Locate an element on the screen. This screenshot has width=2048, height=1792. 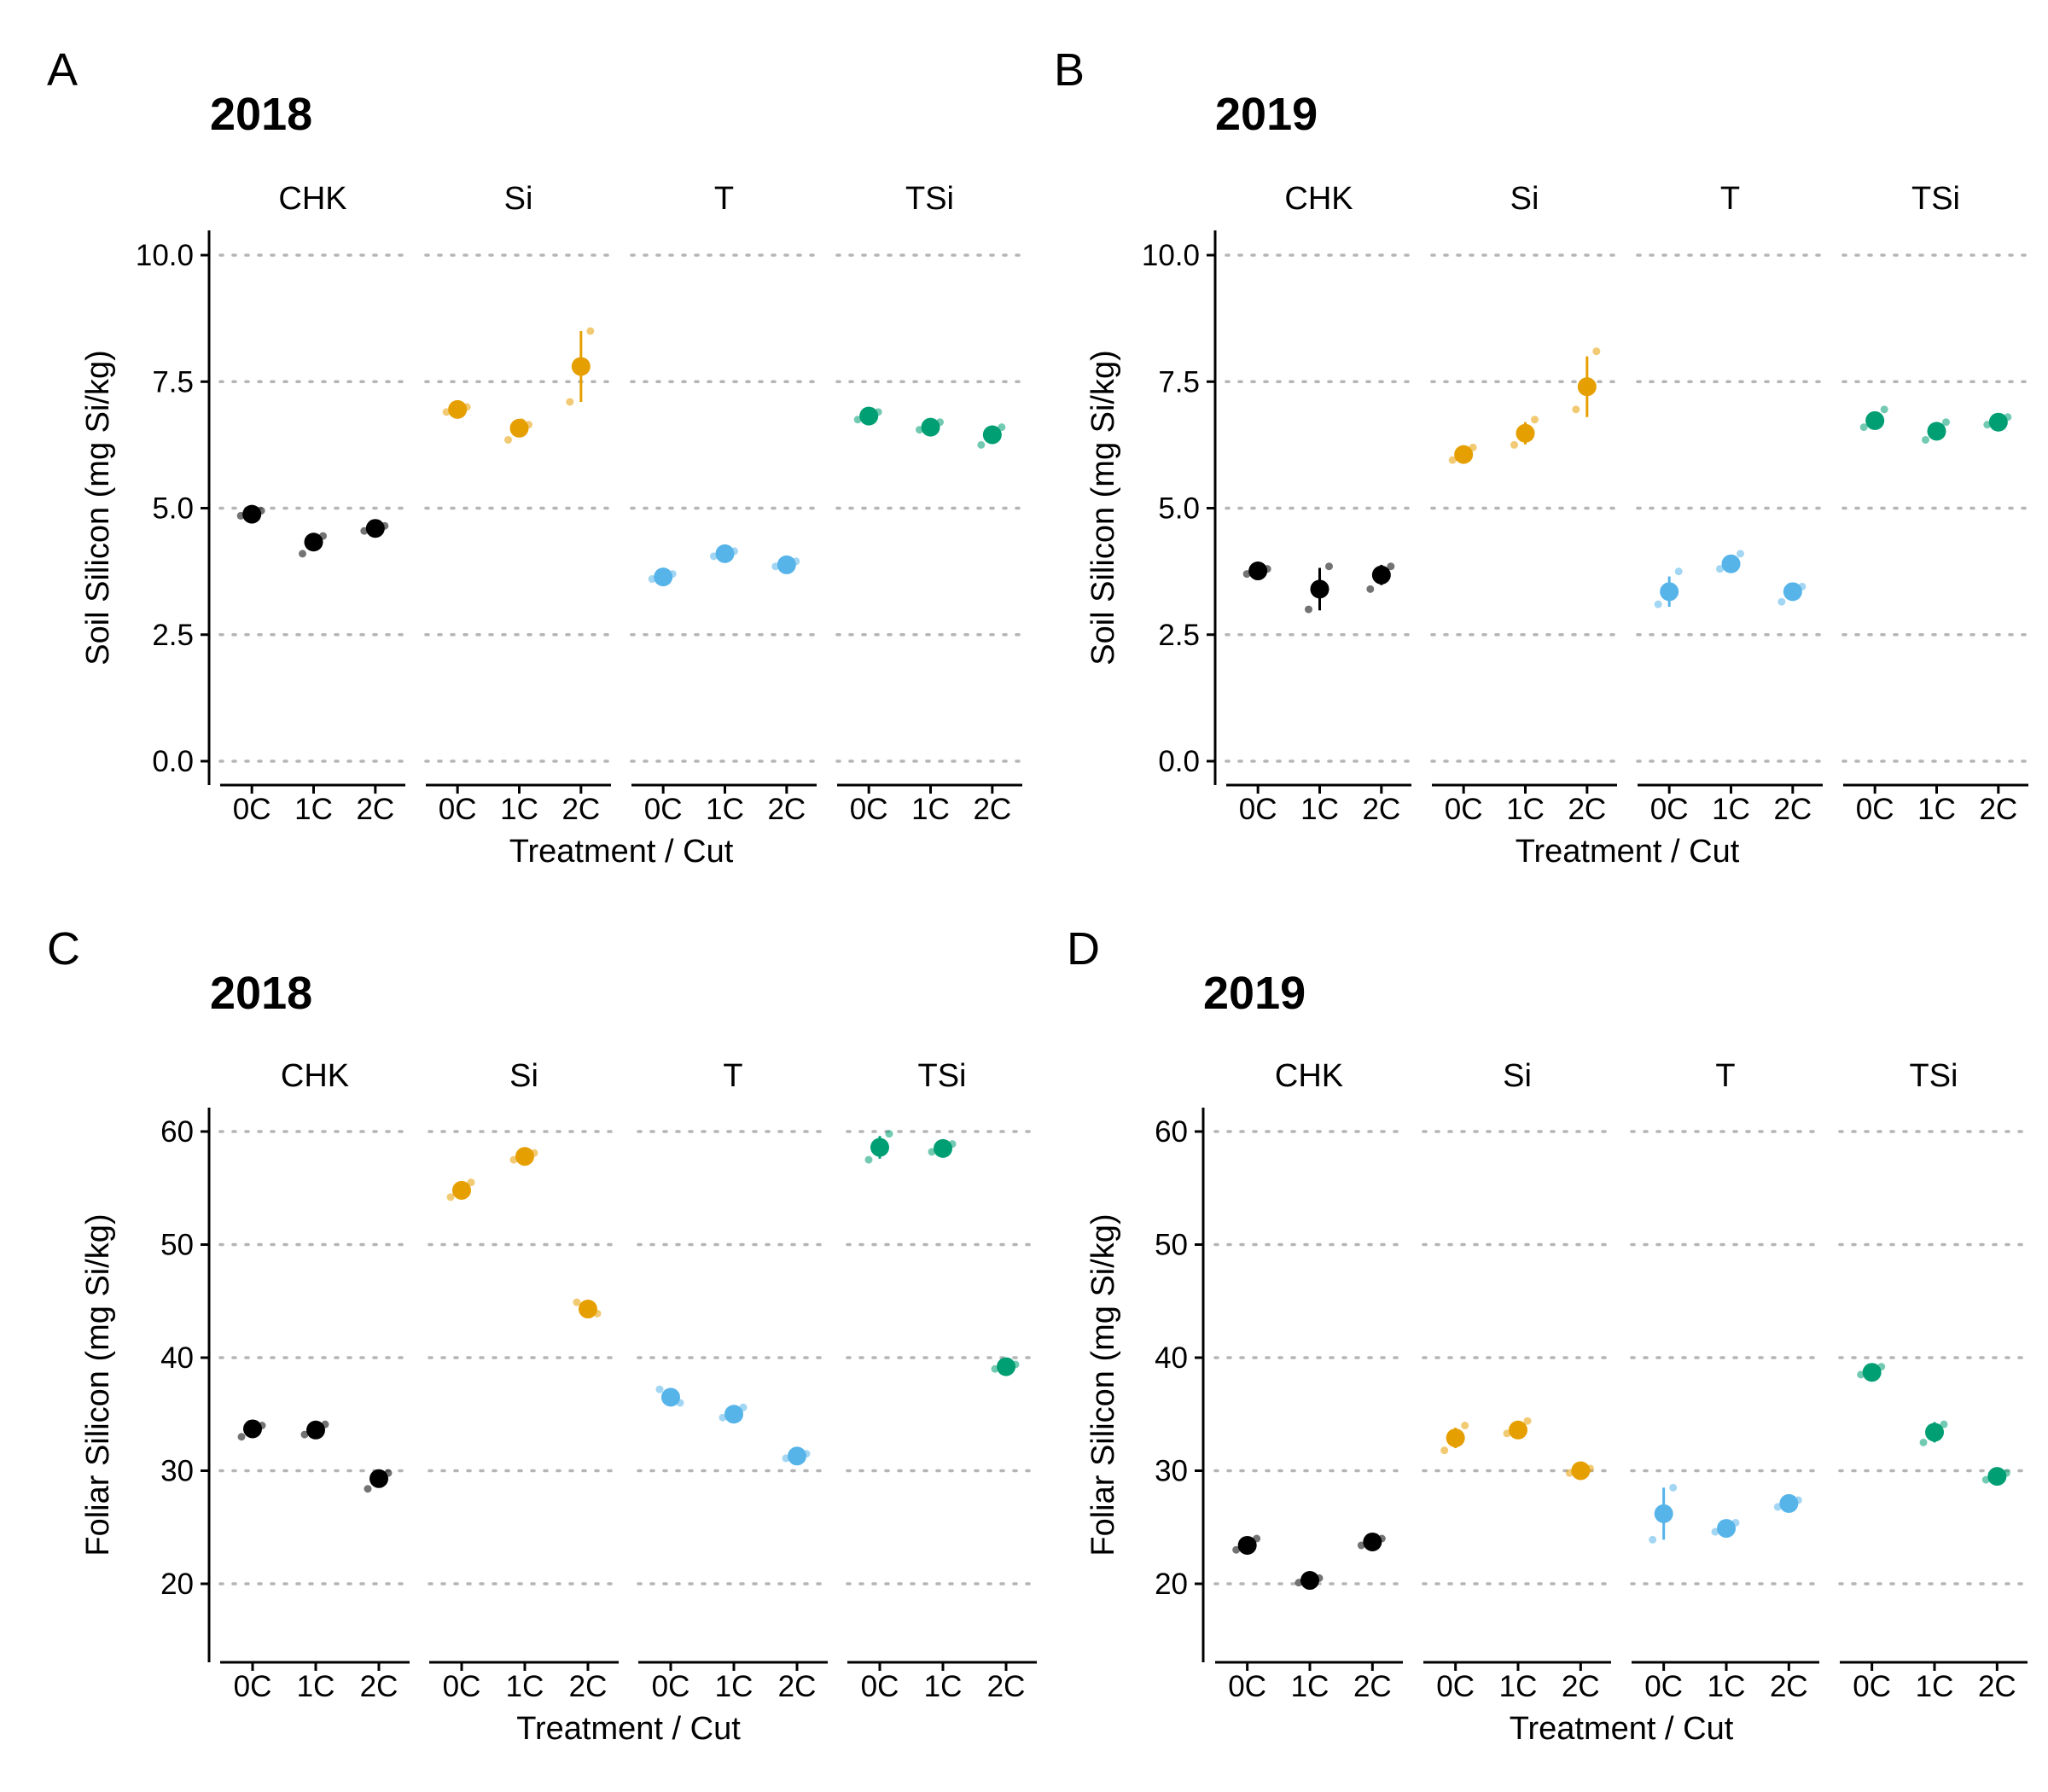
panel-letter: A is located at coordinates (63, 70).